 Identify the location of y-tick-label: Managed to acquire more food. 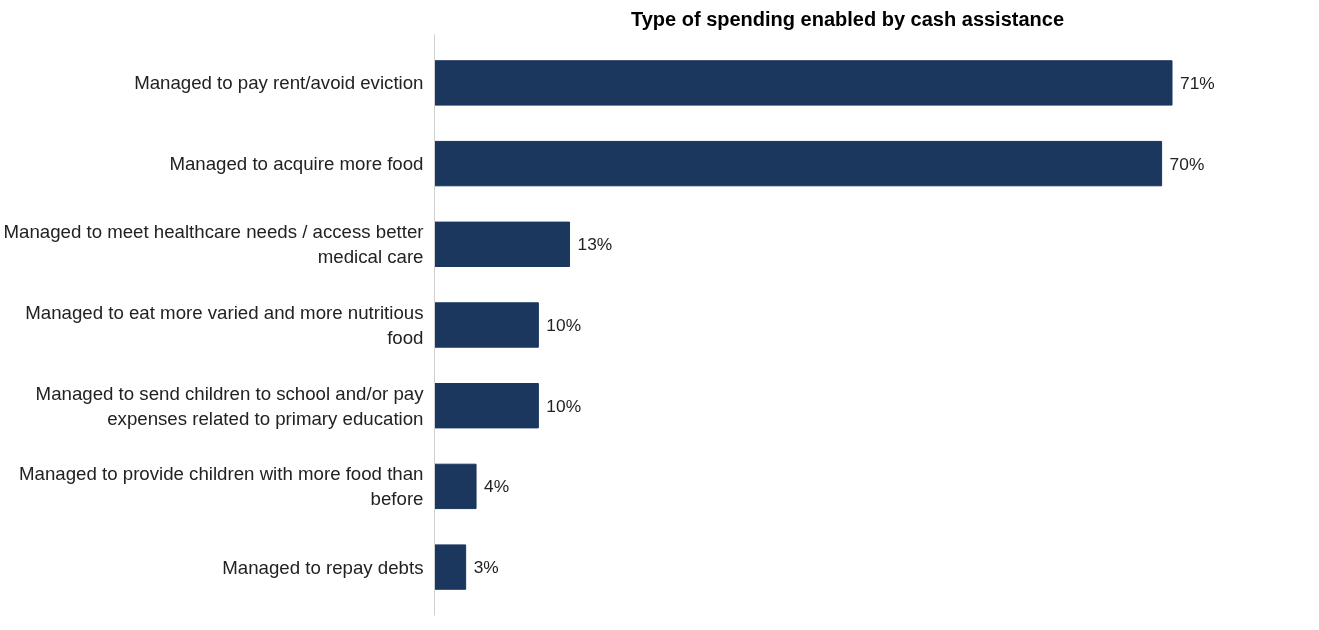
(296, 164).